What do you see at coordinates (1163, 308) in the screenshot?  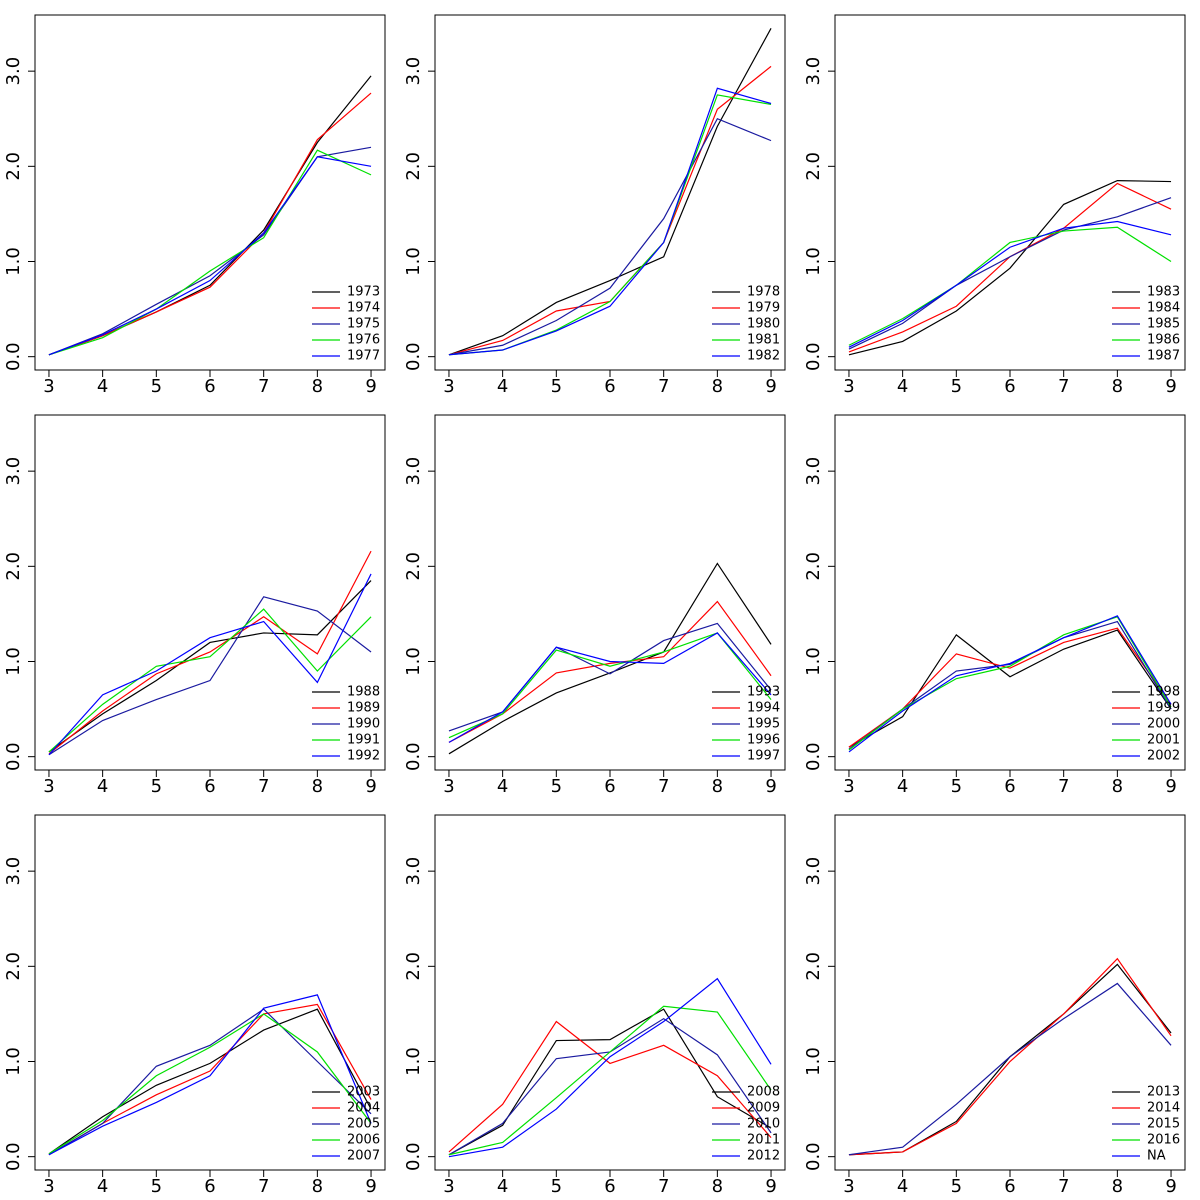 I see `legend-label: 1984` at bounding box center [1163, 308].